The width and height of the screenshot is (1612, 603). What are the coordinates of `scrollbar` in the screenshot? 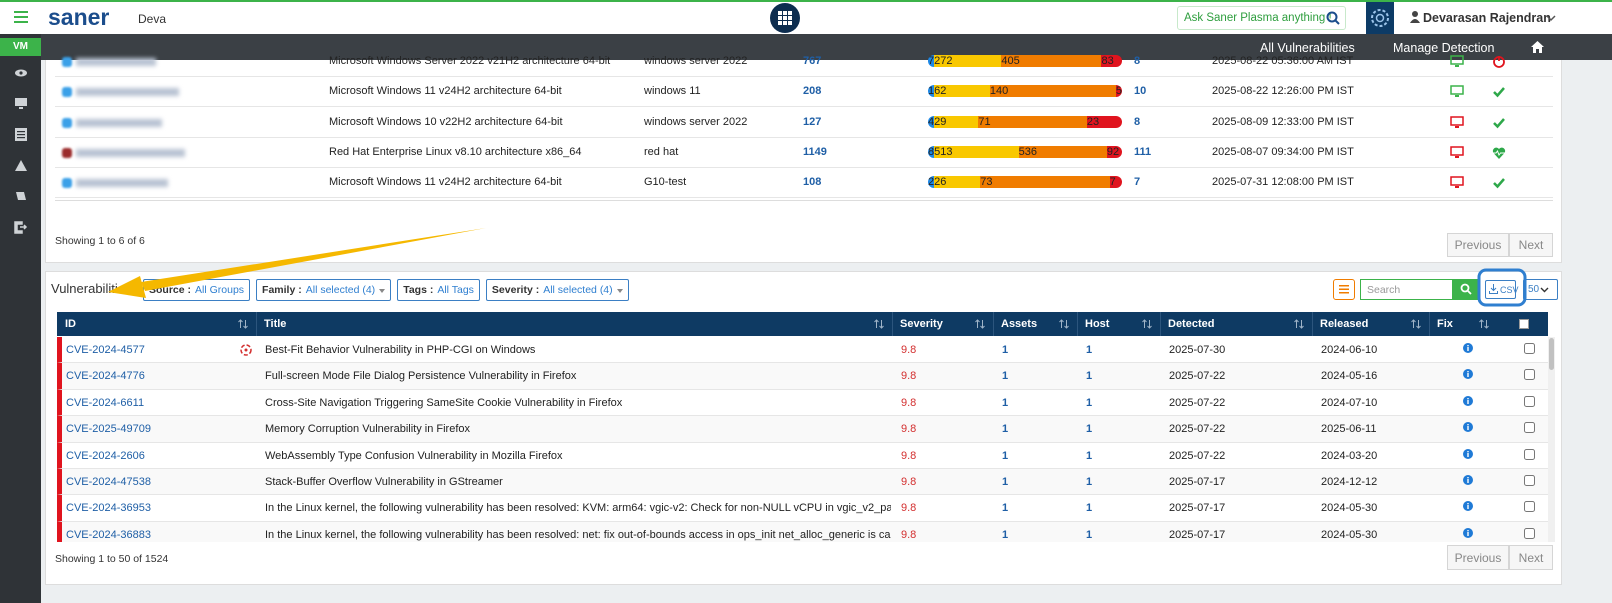 It's located at (1551, 439).